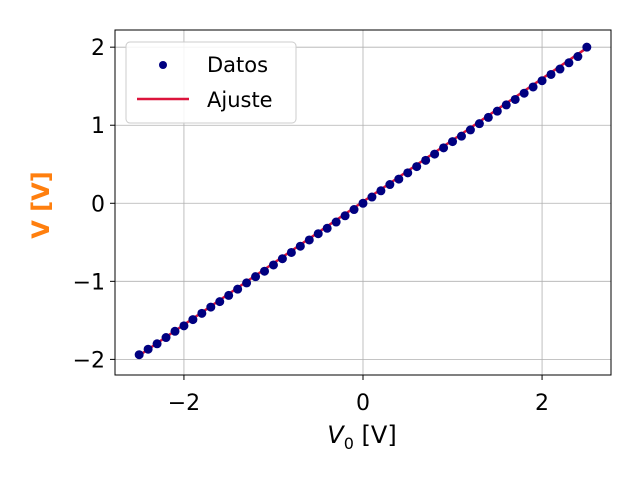 The height and width of the screenshot is (480, 640). I want to click on x-tick-label: −2, so click(184, 403).